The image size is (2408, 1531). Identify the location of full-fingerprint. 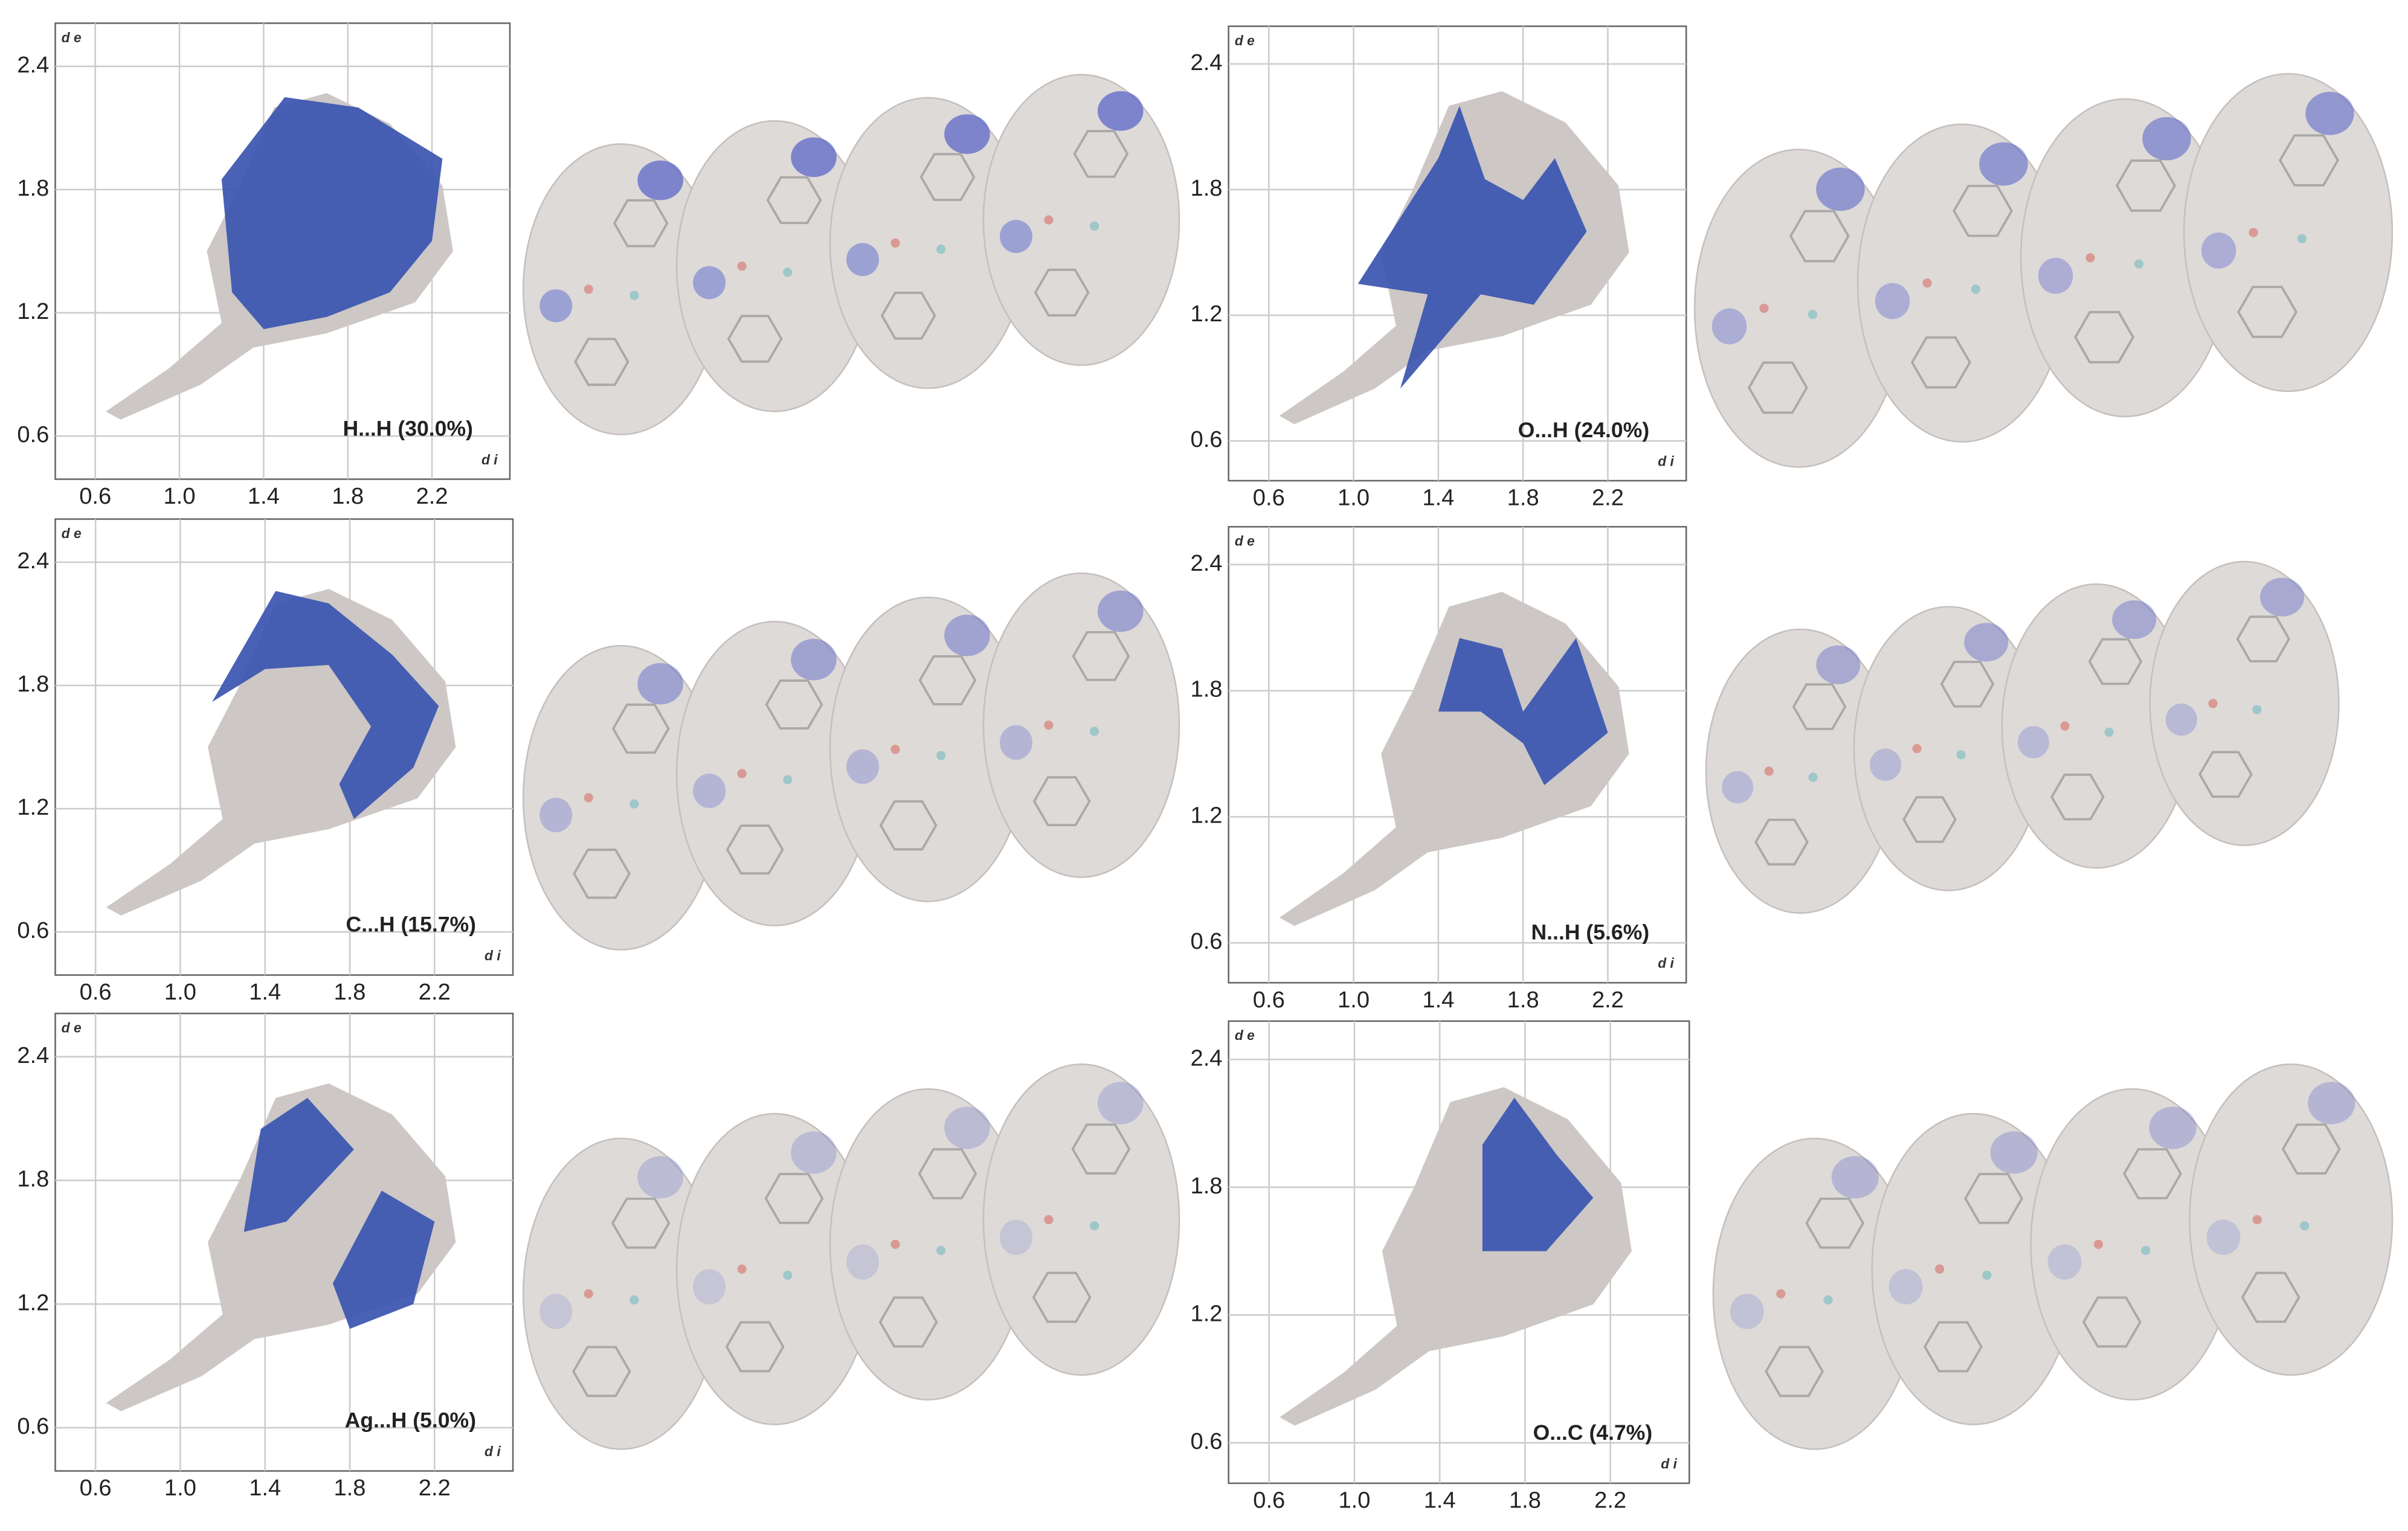
(1454, 758).